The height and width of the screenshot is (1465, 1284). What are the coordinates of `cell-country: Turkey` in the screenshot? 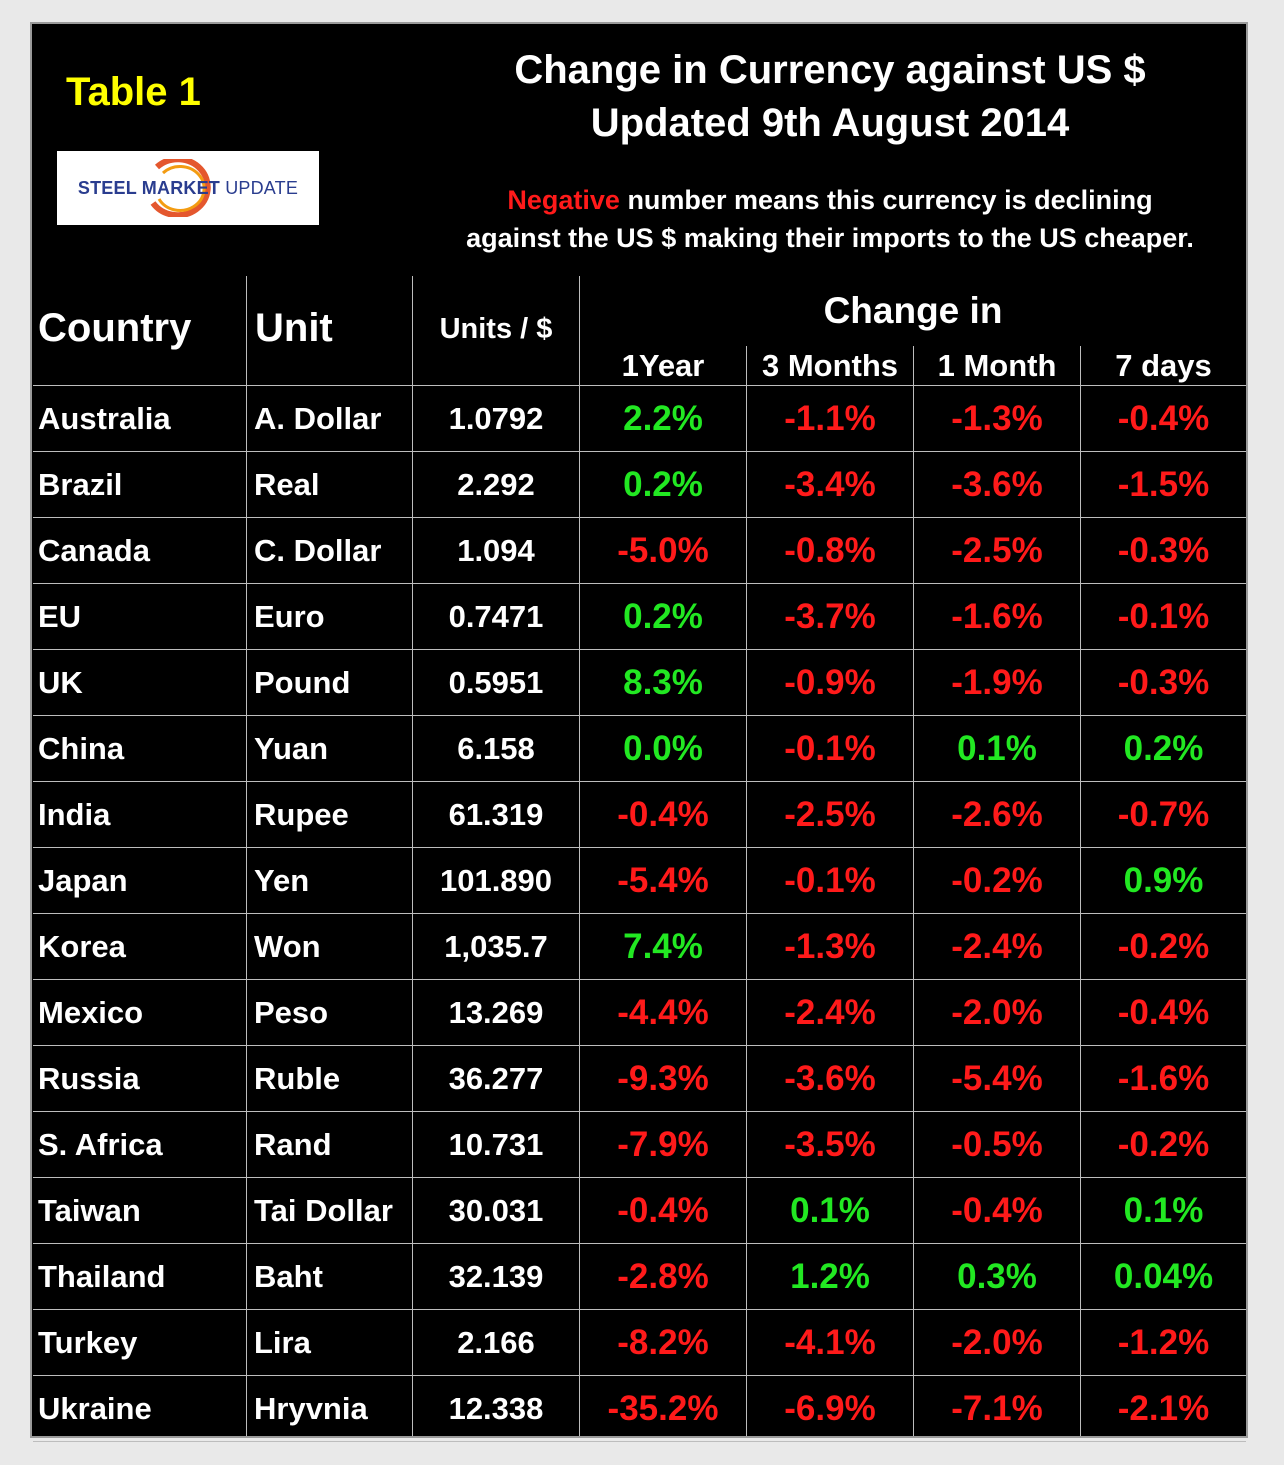 It's located at (88, 1342).